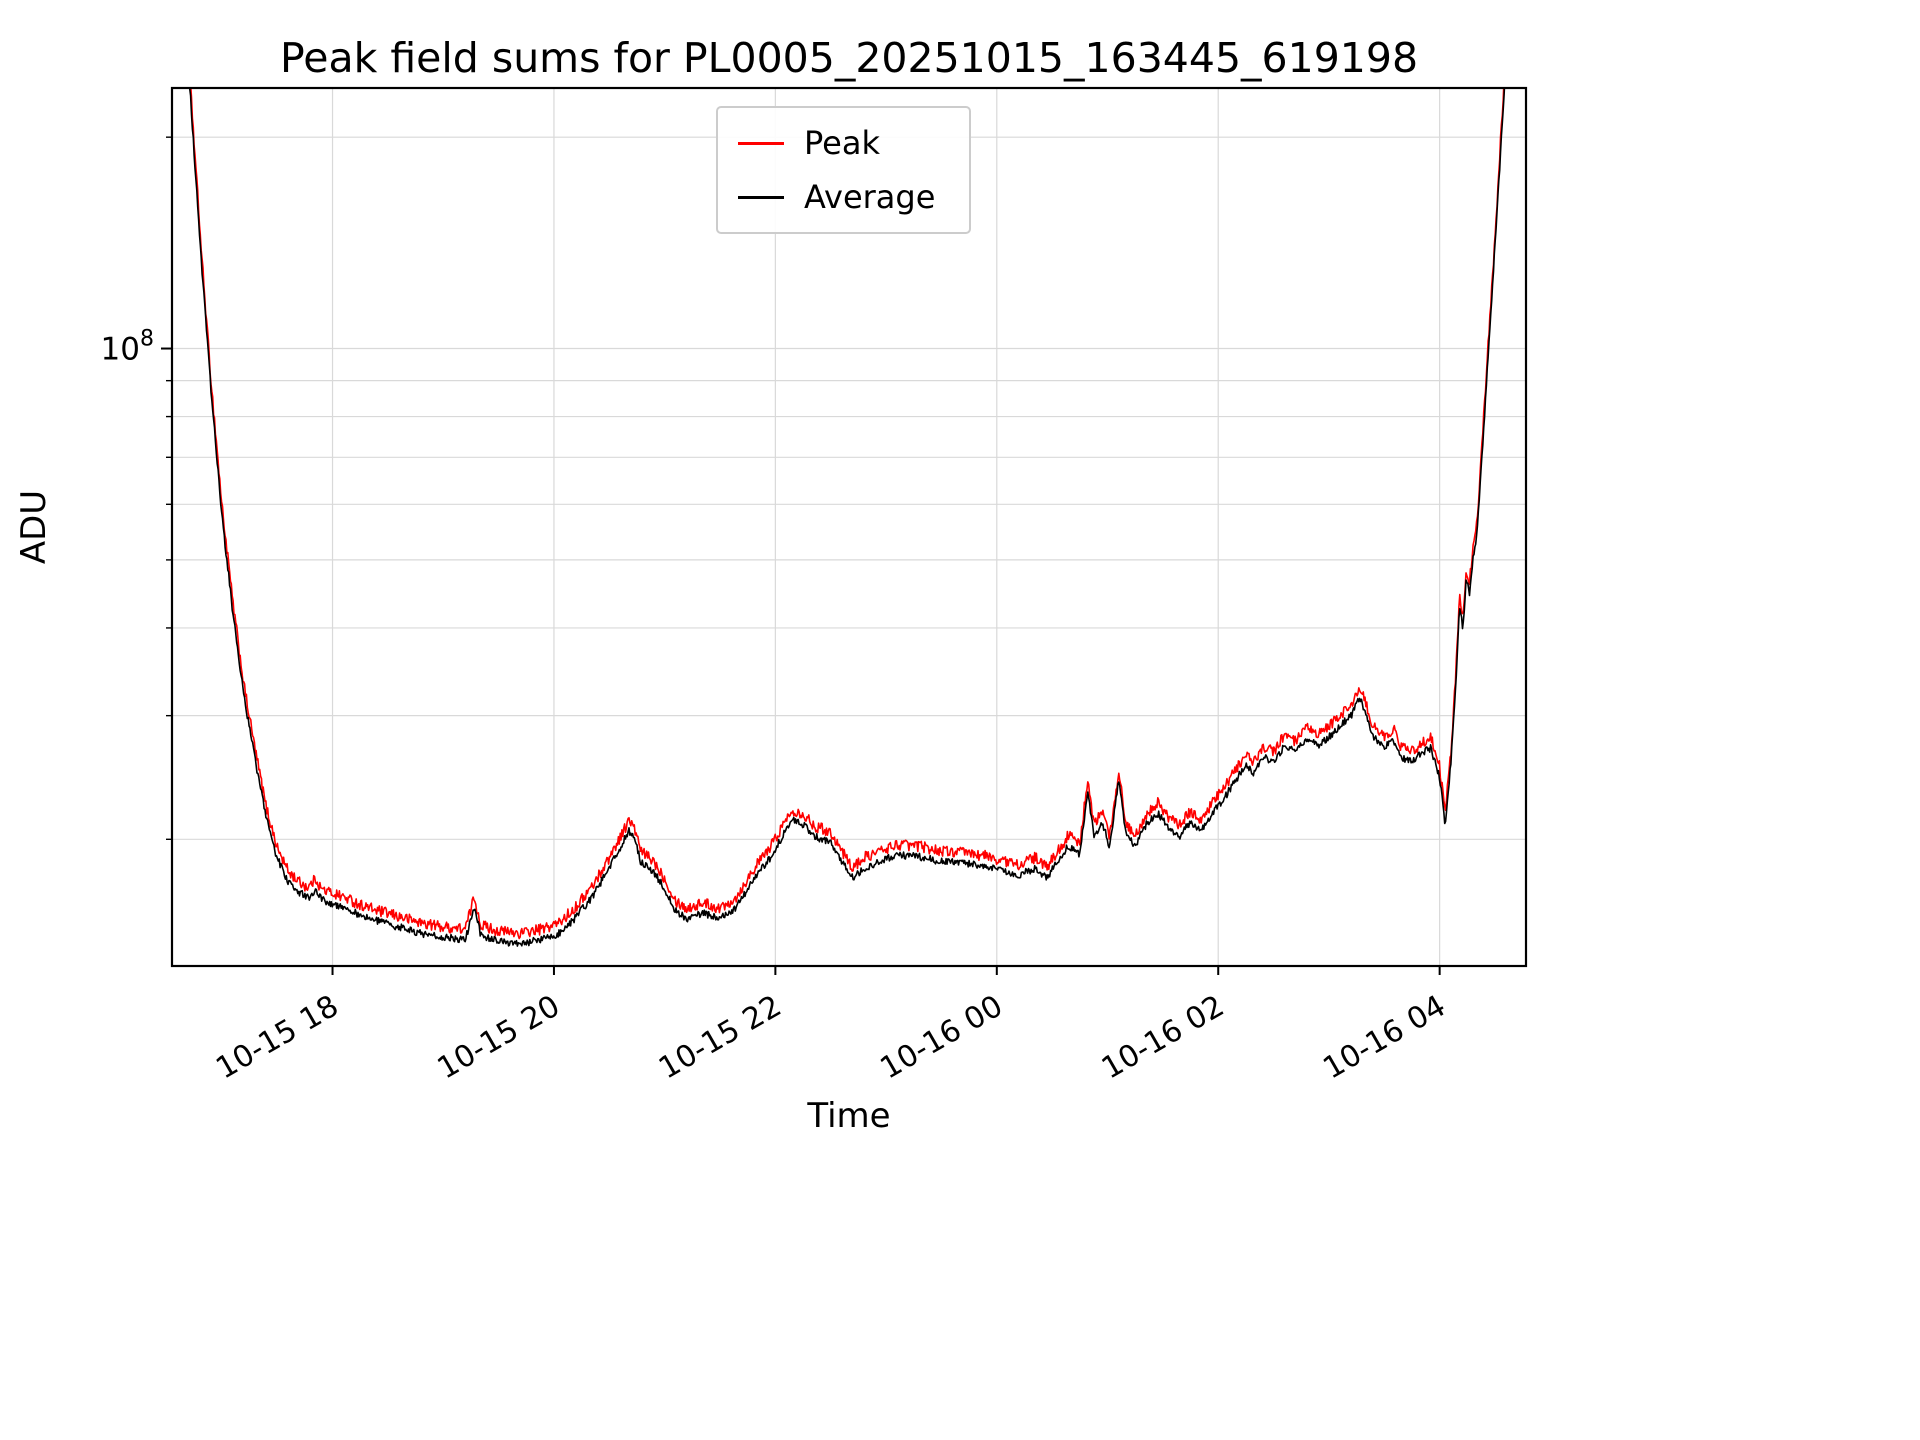 Image resolution: width=1920 pixels, height=1440 pixels. Describe the element at coordinates (1163, 1038) in the screenshot. I see `x-tick-label: 10-16 02` at that location.